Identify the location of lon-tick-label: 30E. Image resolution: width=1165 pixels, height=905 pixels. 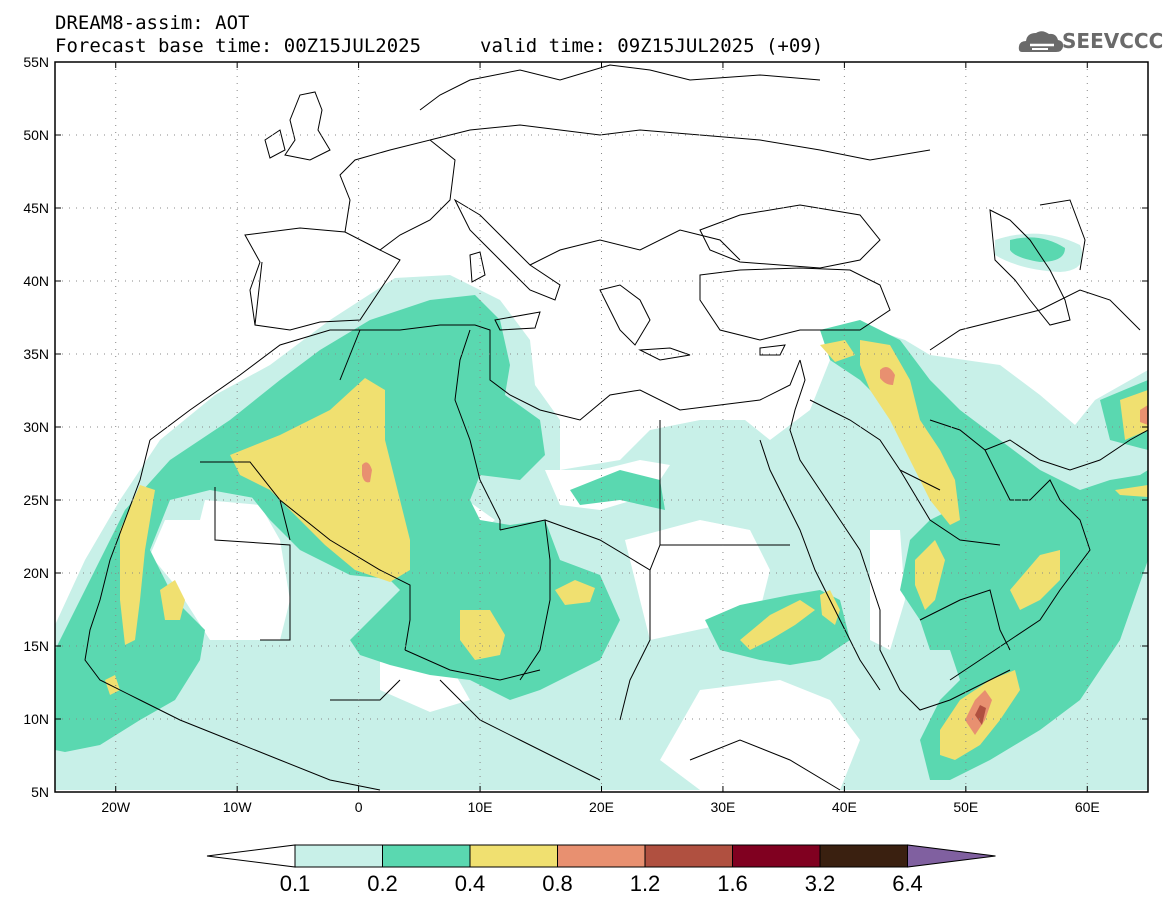
(722, 807).